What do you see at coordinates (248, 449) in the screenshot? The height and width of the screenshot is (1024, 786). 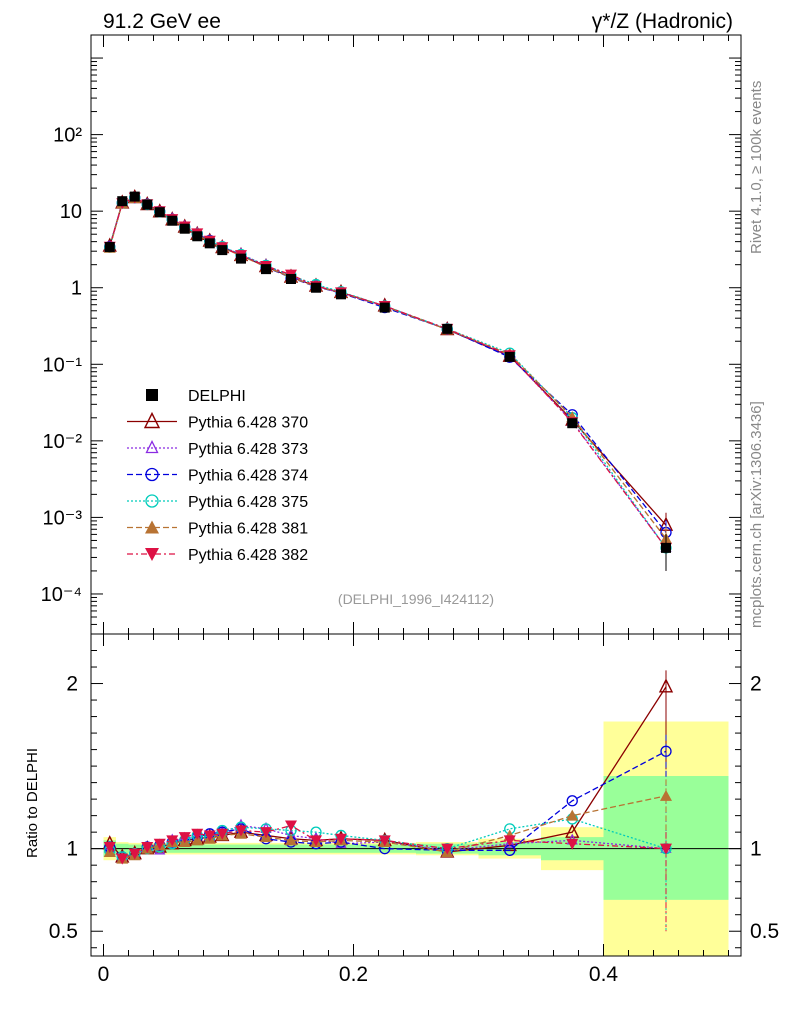 I see `legend-label: Pythia 6.428 373` at bounding box center [248, 449].